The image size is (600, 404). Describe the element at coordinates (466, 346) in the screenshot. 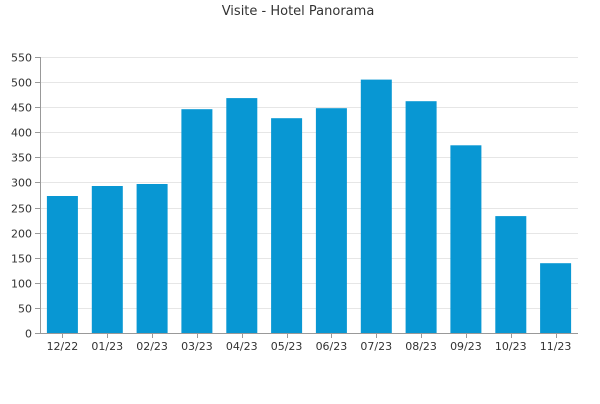

I see `x-tick-label: 09/23` at that location.